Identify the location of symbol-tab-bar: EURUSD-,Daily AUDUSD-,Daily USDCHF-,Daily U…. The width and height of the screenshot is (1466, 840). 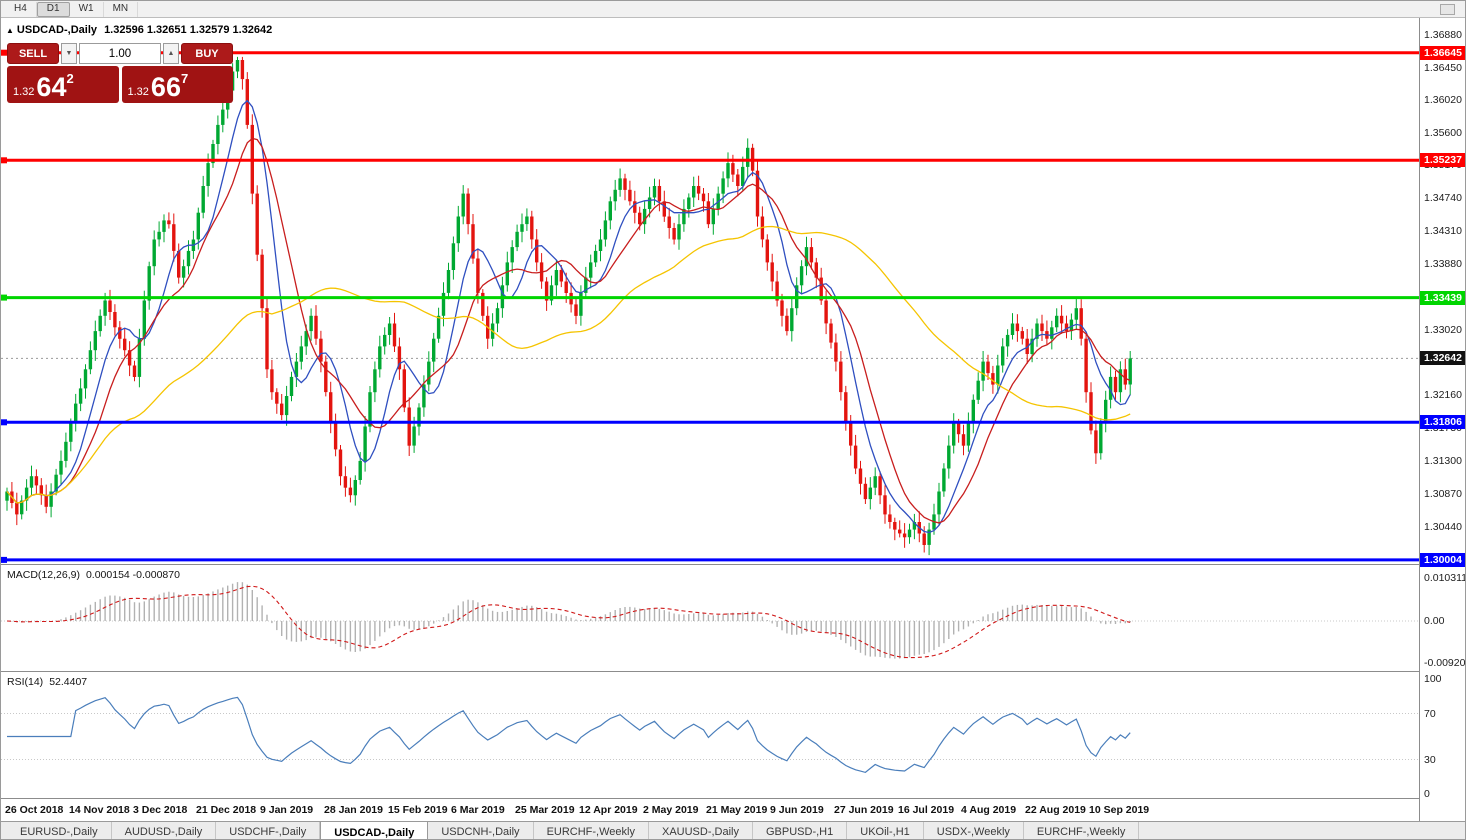
(733, 830).